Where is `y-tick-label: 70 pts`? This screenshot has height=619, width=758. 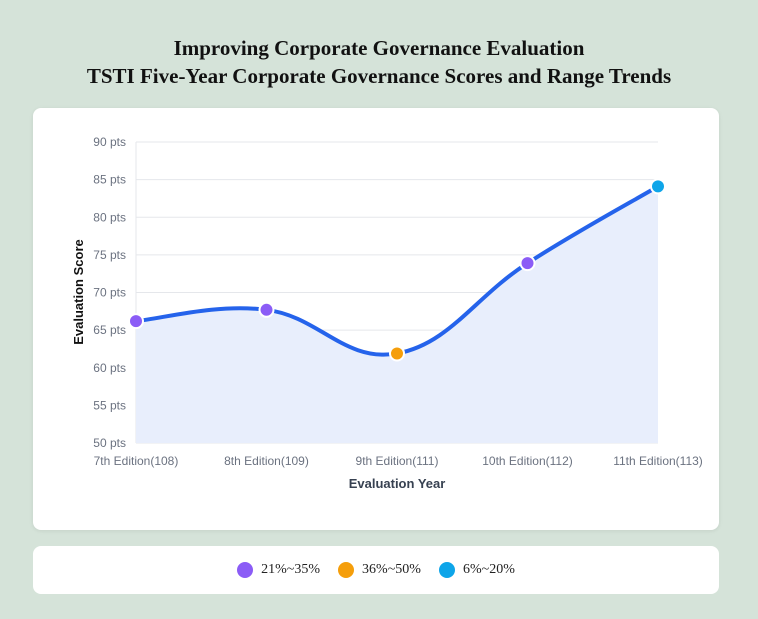 y-tick-label: 70 pts is located at coordinates (109, 293).